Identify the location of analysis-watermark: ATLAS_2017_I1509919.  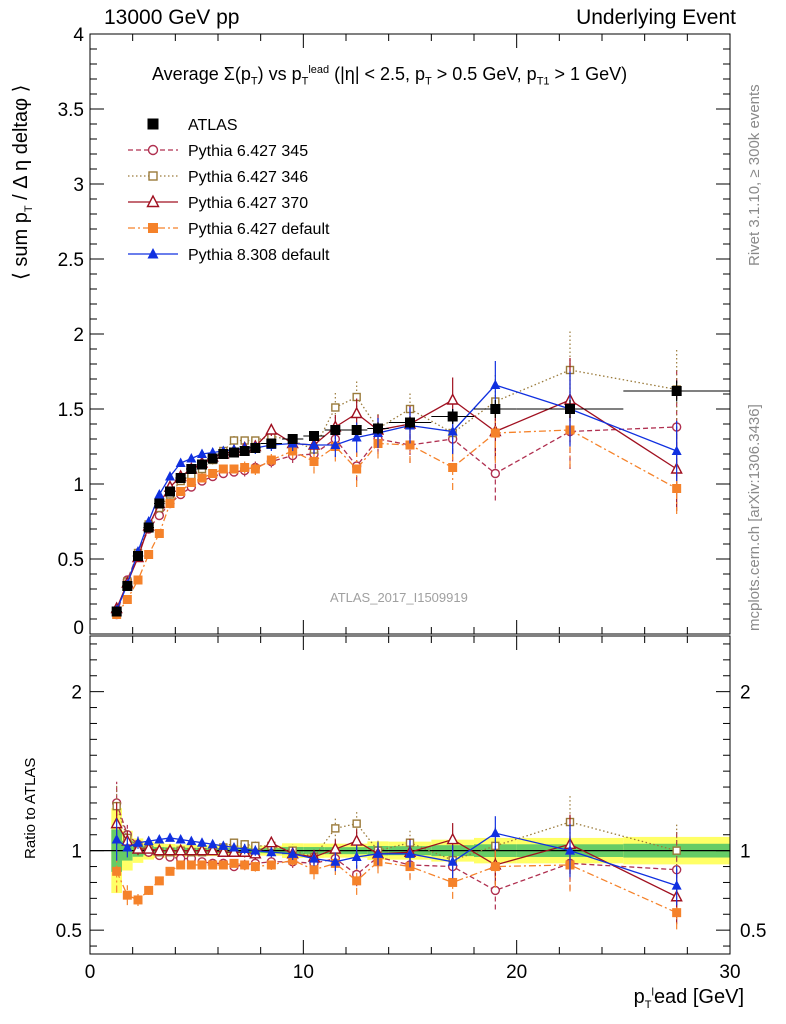
(399, 597).